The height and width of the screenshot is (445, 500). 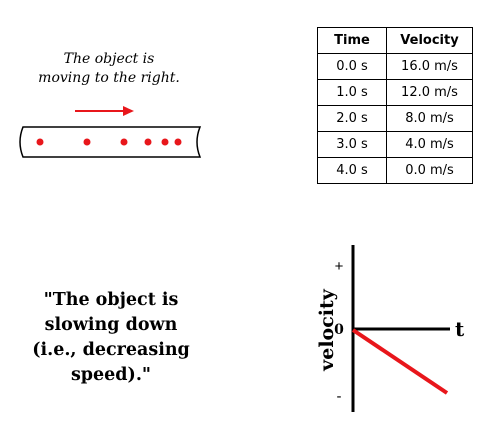 I want to click on x-axis-label: t, so click(x=460, y=329).